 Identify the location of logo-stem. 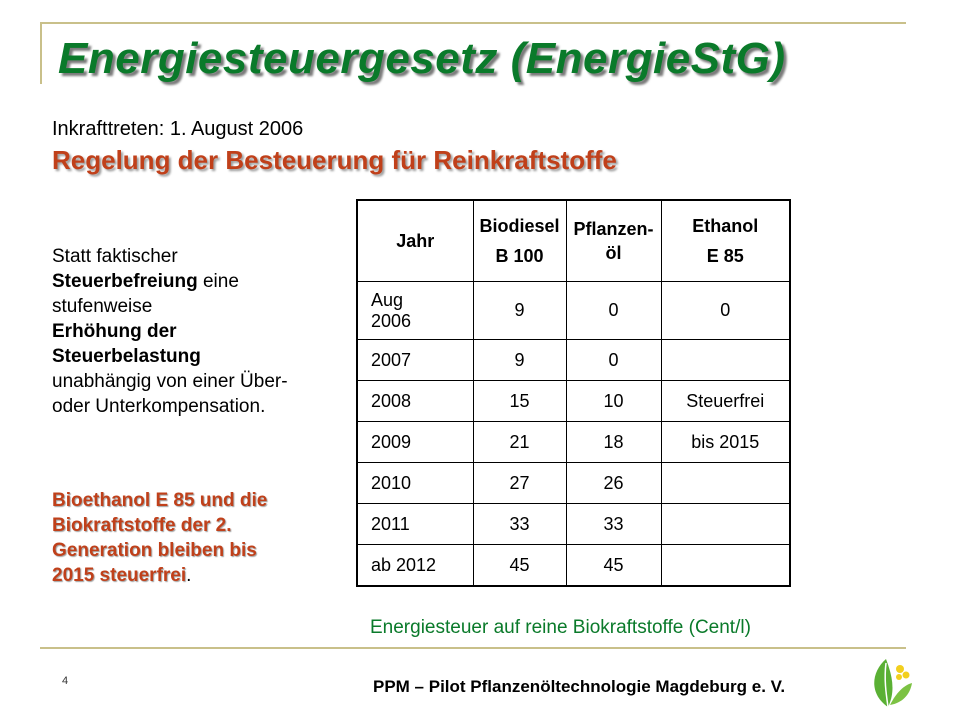
(886, 685).